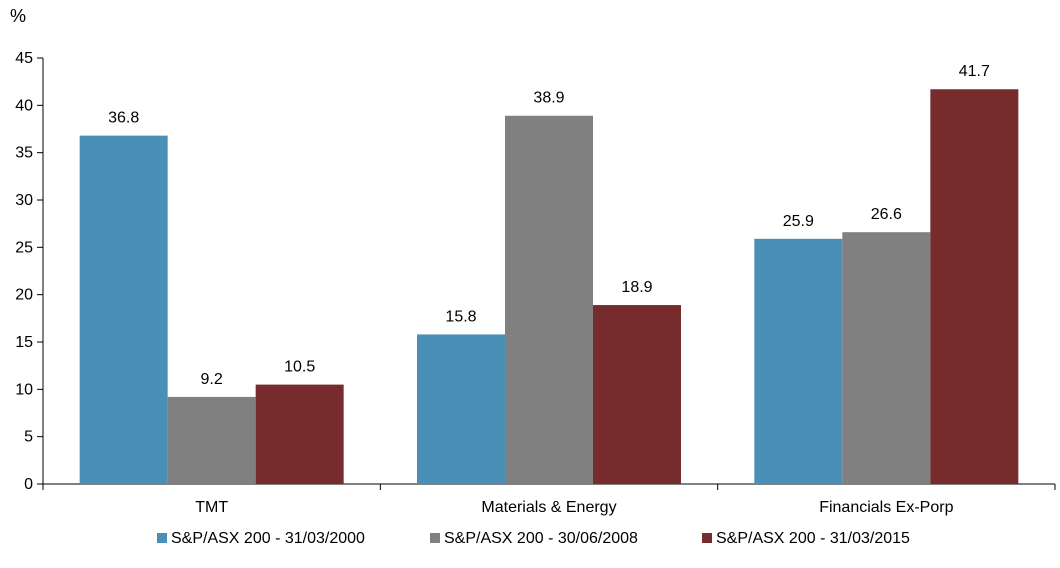  Describe the element at coordinates (548, 98) in the screenshot. I see `data-label: 38.9` at that location.